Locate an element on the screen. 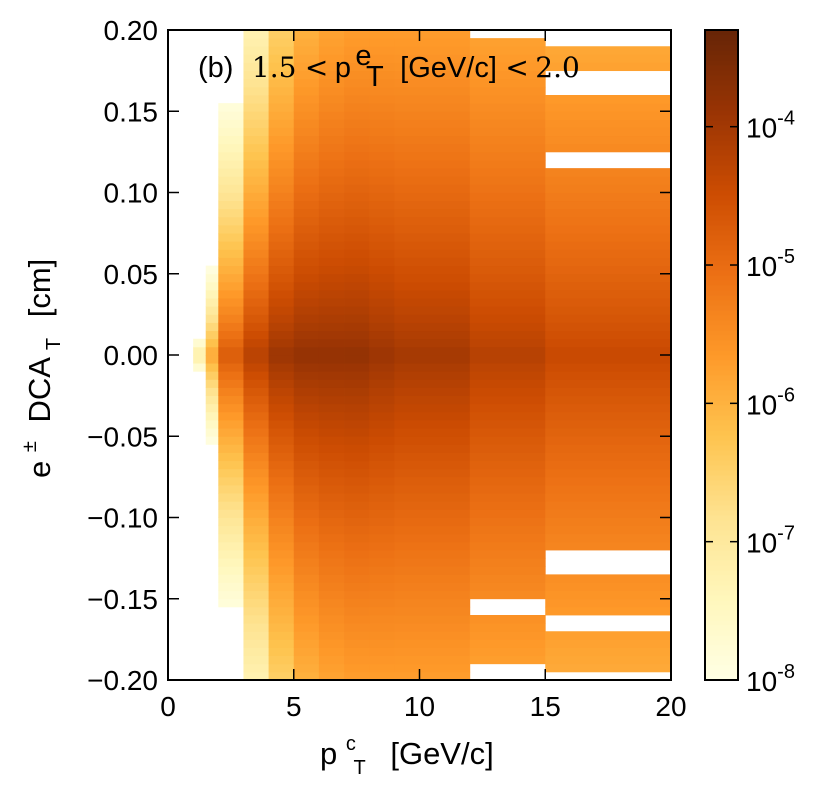  colorbar-tick-base: 10 is located at coordinates (761, 266).